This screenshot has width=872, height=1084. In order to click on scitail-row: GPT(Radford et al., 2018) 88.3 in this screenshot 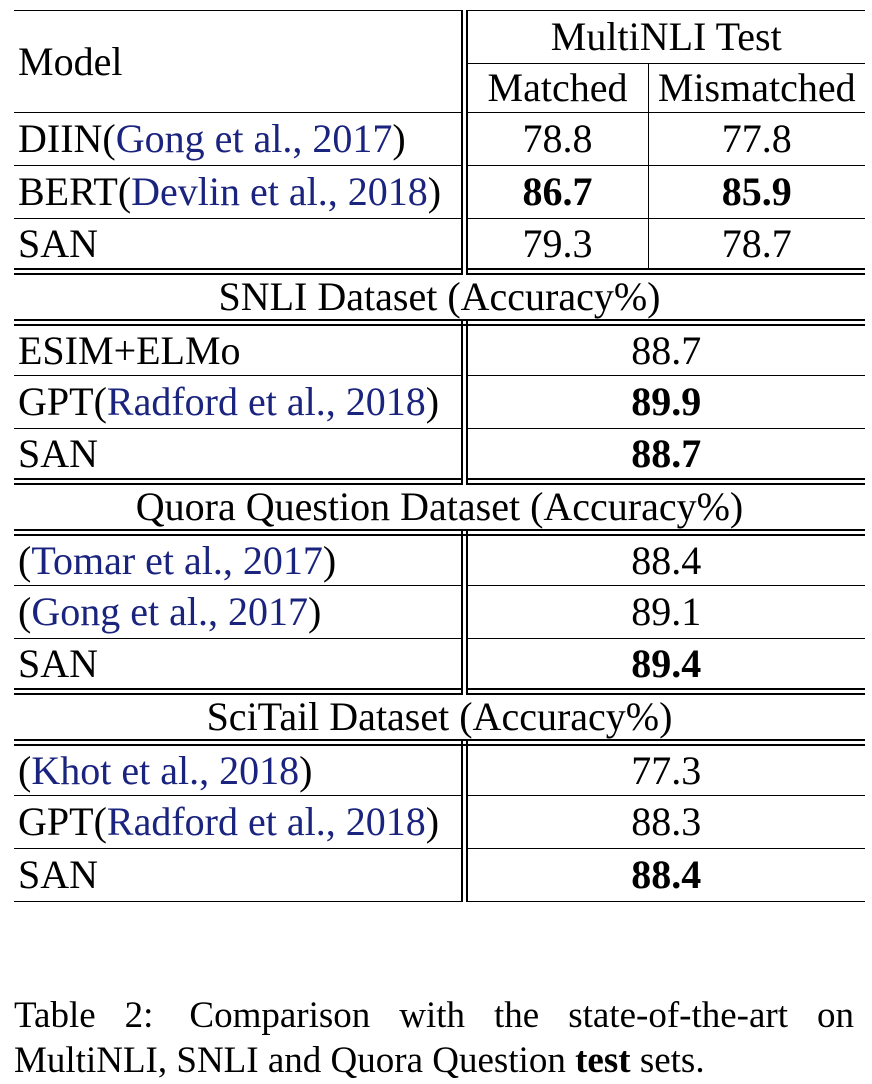, I will do `click(439, 822)`.